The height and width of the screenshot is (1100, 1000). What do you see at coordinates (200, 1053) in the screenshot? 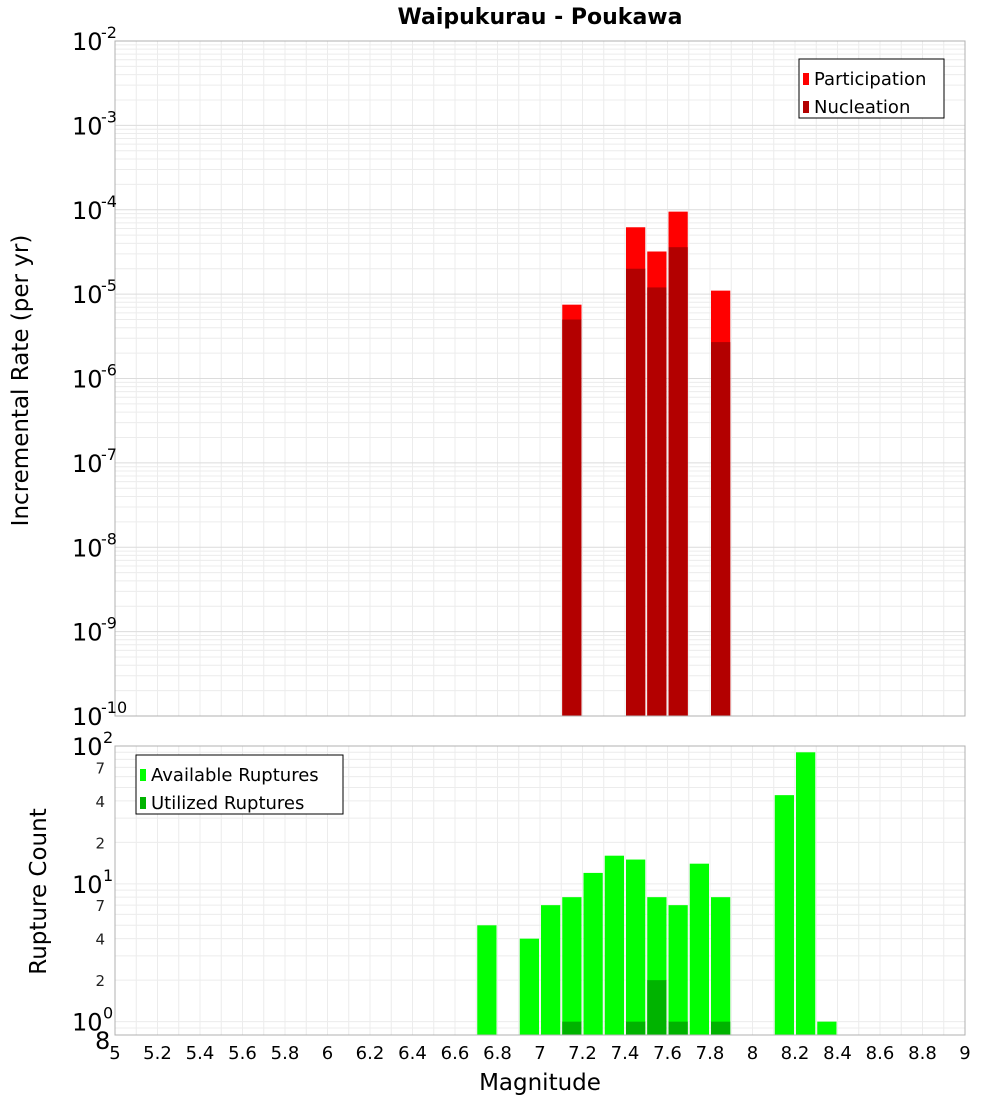
I see `x-tick-label: 5.4` at bounding box center [200, 1053].